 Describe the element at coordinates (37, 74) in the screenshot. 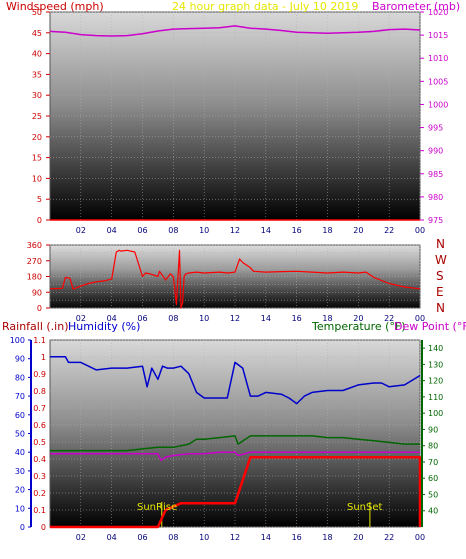

I see `windspeed-y-tick-label: 35` at that location.